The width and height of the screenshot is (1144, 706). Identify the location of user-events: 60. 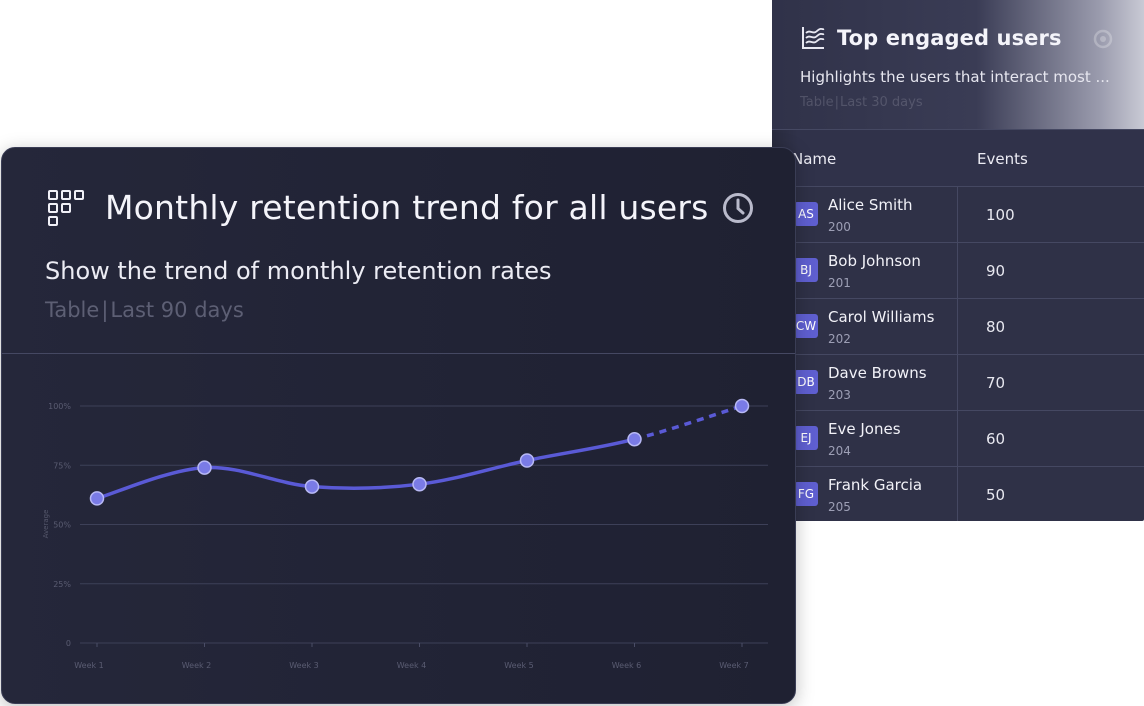
(996, 439).